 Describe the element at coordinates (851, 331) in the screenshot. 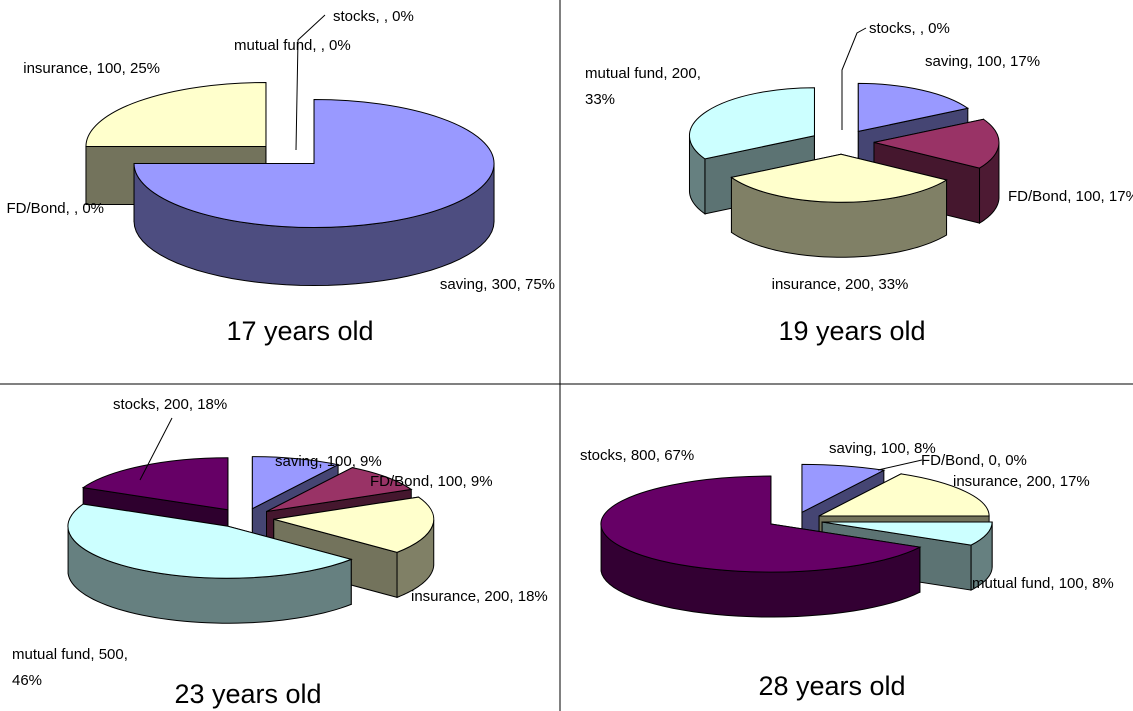

I see `chart-title: 19 years old` at that location.